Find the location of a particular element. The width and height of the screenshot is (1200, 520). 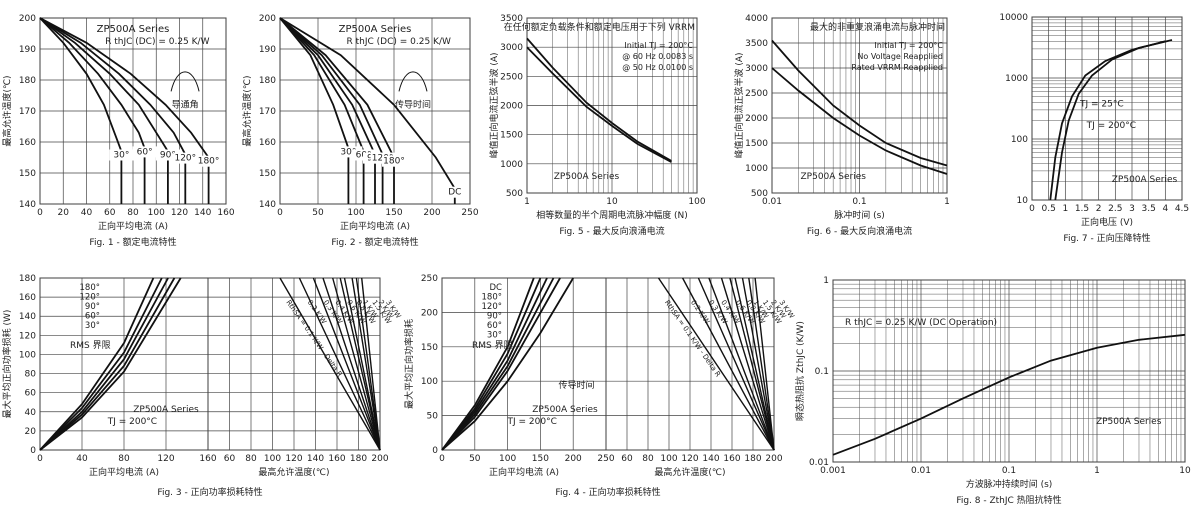

x-tick-label: 0.01 is located at coordinates (772, 202).